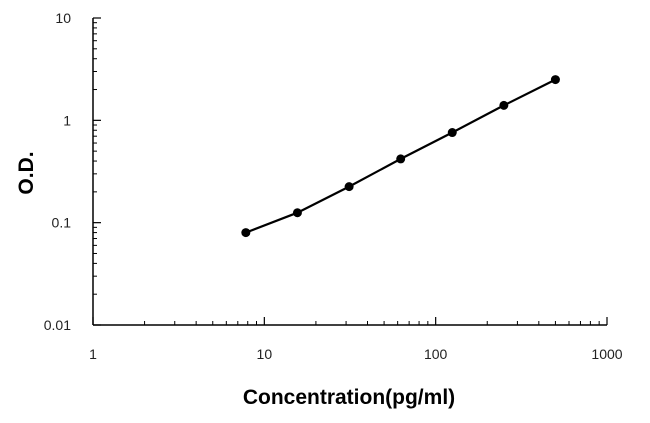 Image resolution: width=650 pixels, height=423 pixels. I want to click on y-axis-title: O.D., so click(26, 172).